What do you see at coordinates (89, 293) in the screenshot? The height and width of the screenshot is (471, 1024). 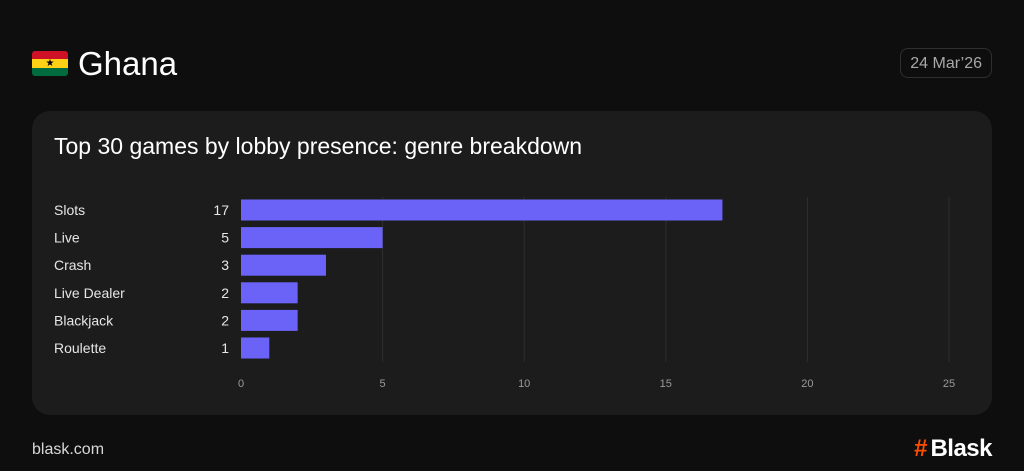 I see `category-label: Live Dealer` at bounding box center [89, 293].